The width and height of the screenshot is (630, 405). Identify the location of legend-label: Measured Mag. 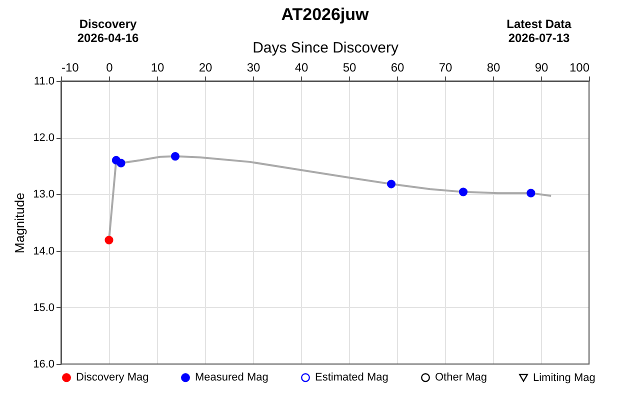
(231, 378).